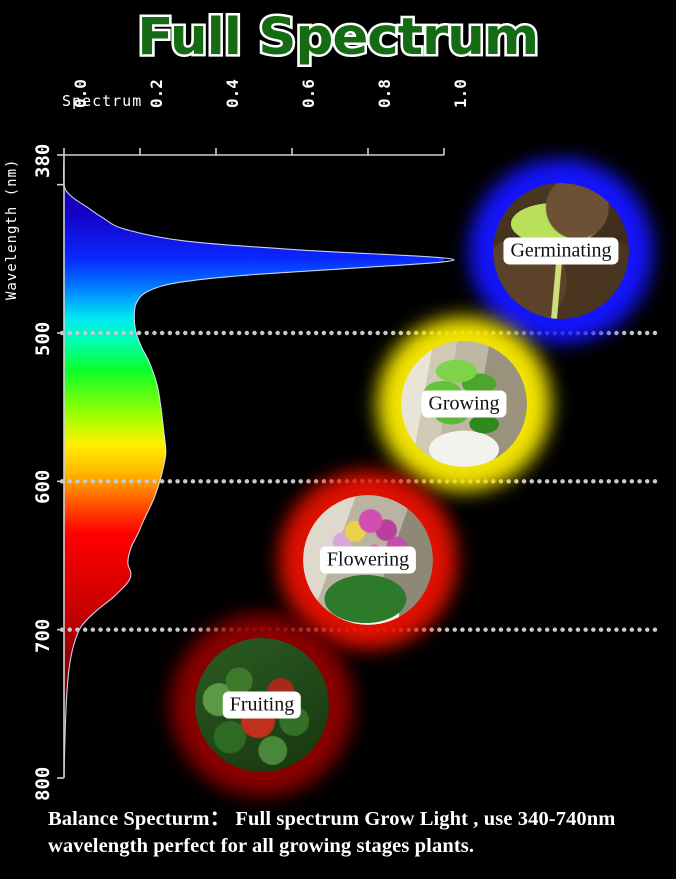  I want to click on stage-bubble-growing: Growing, so click(464, 404).